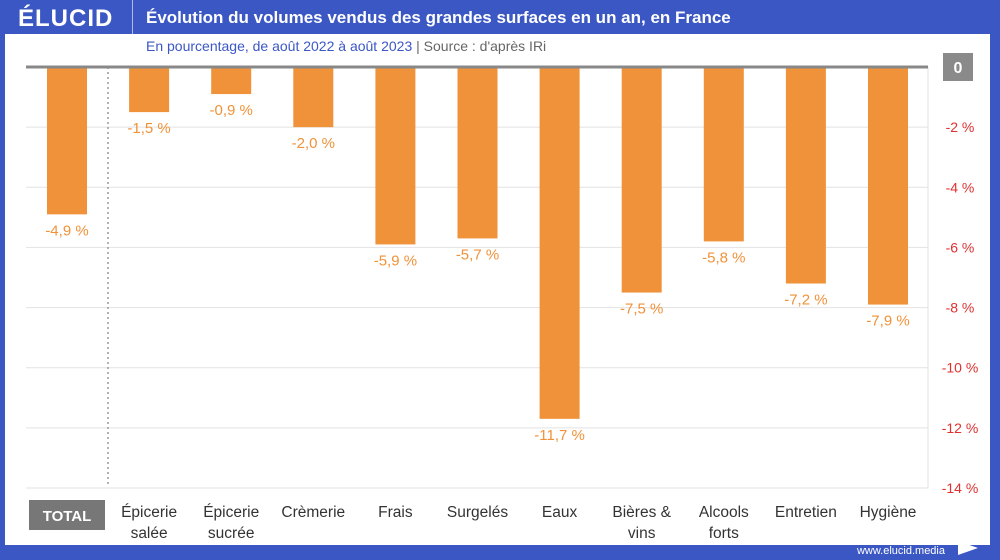 This screenshot has width=1000, height=560. Describe the element at coordinates (149, 533) in the screenshot. I see `x-tick-label: salée` at that location.